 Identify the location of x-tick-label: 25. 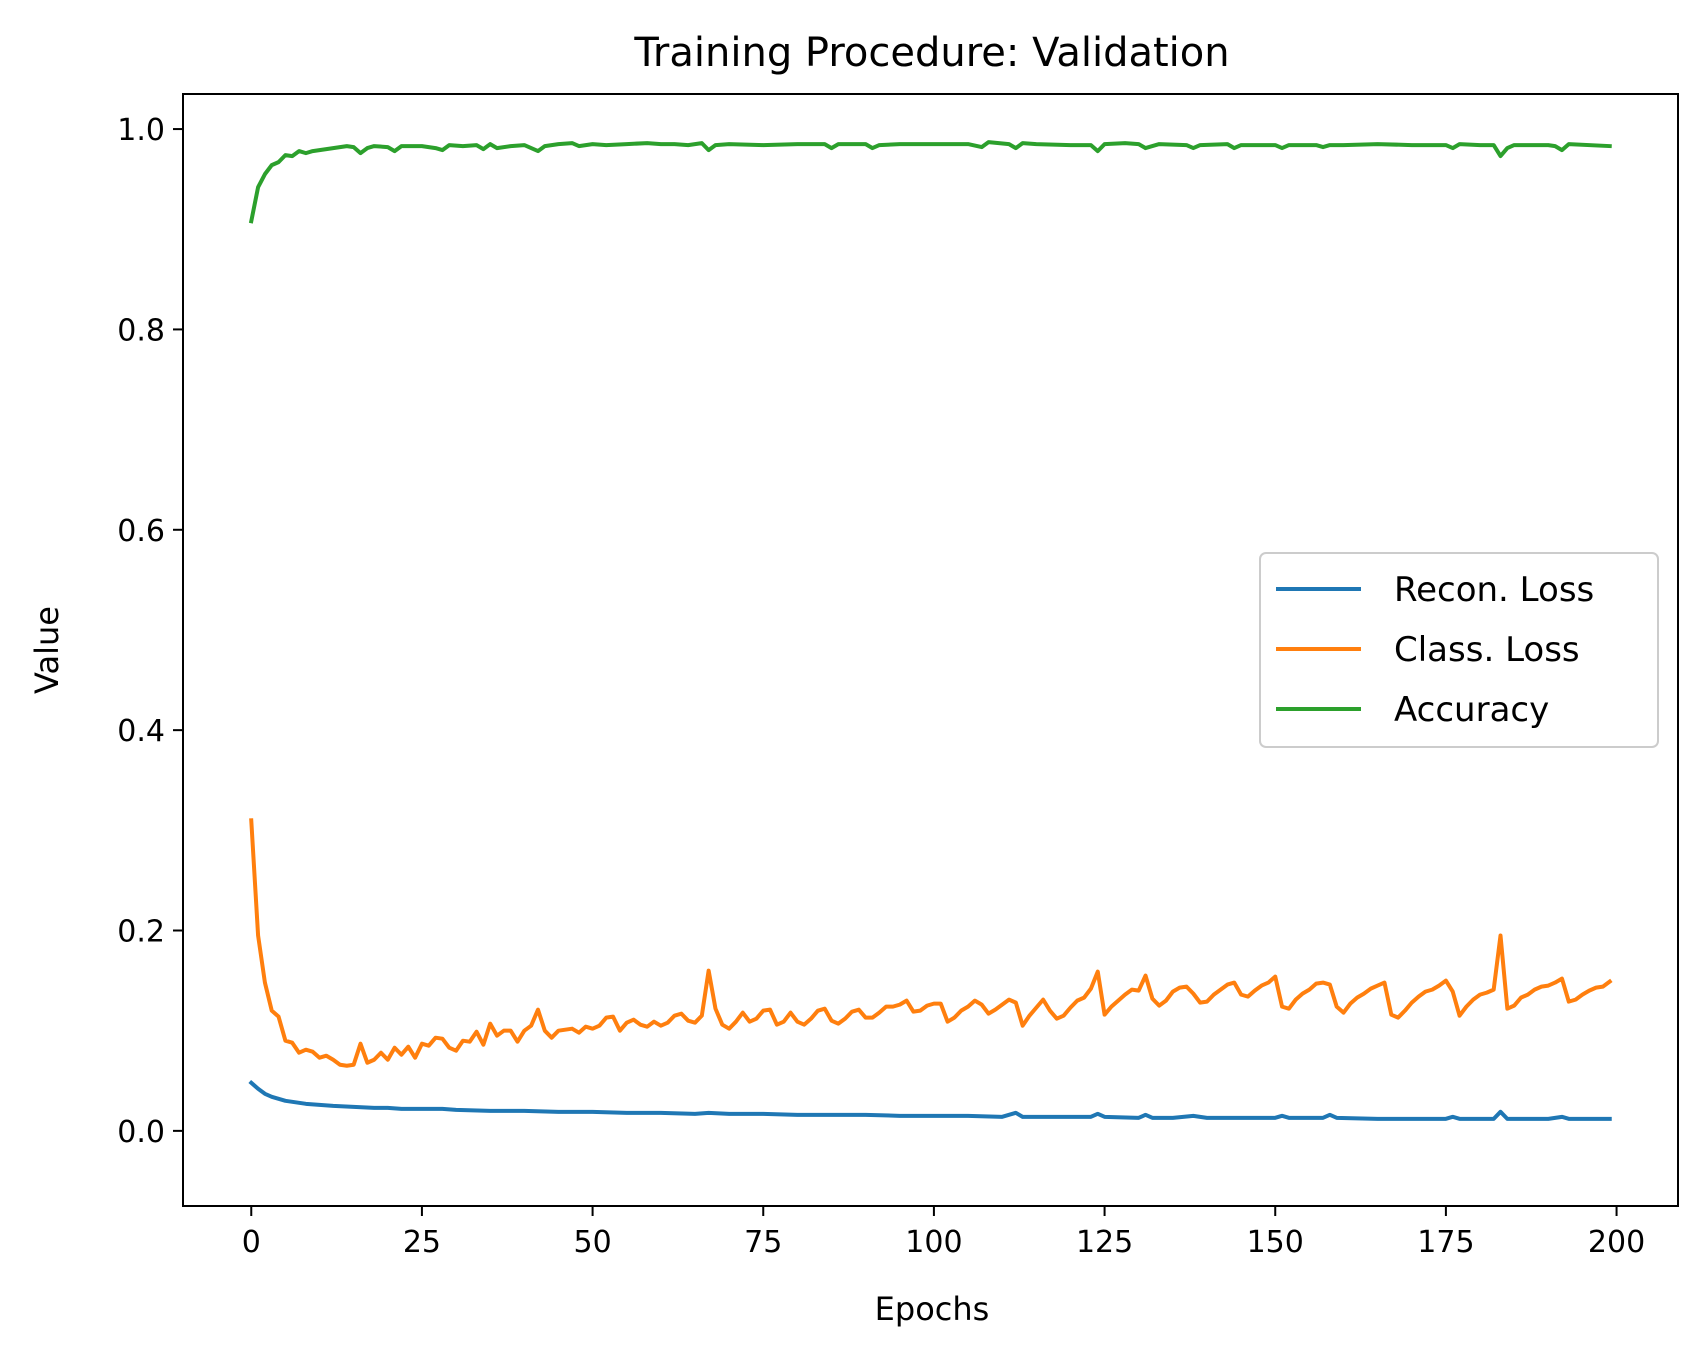
(422, 1242).